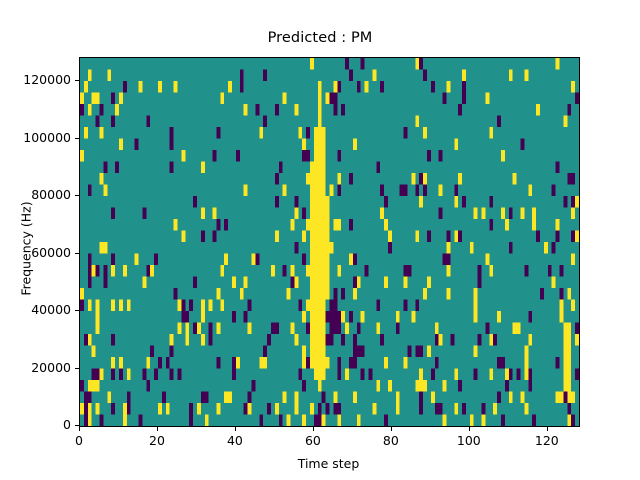  I want to click on y-tick-label: 60000, so click(51, 252).